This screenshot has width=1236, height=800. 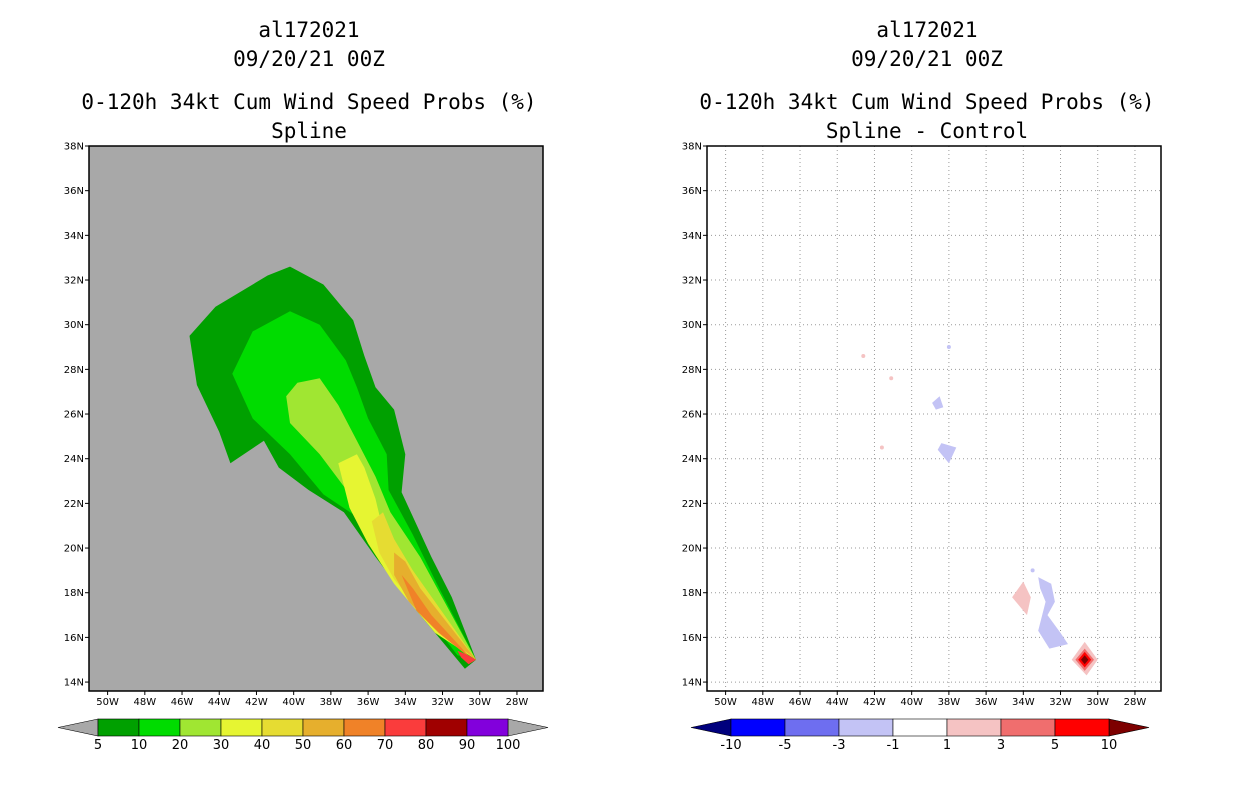 I want to click on colorbar-label: -3, so click(x=839, y=745).